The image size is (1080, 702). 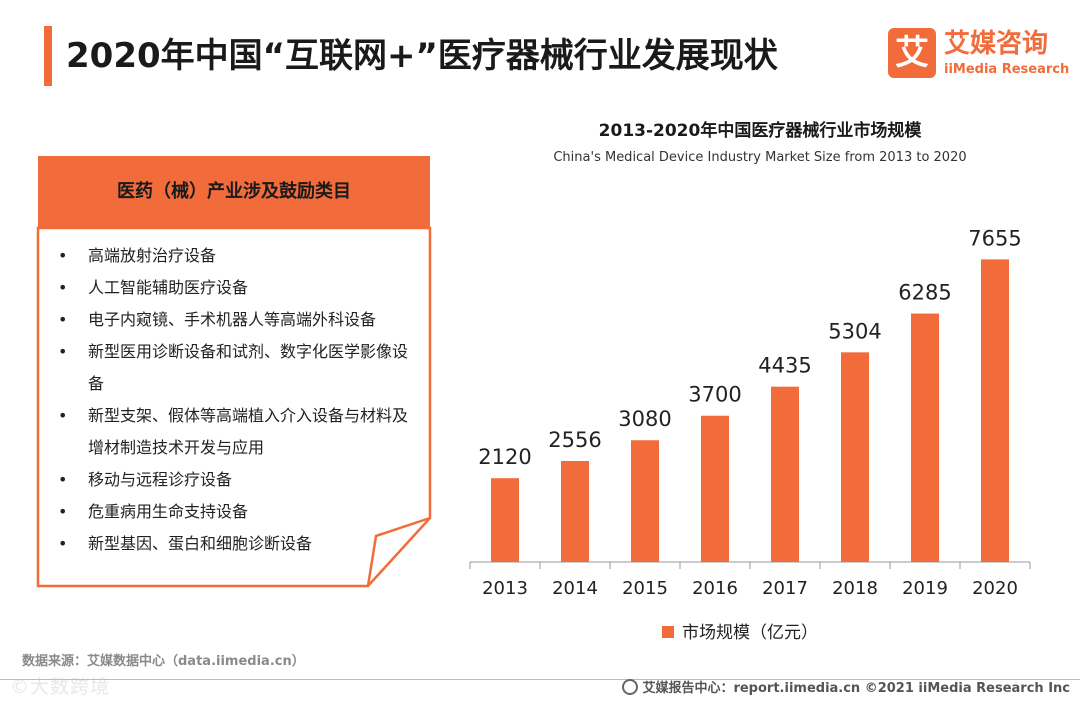 I want to click on watermark: ©大数跨境, so click(x=60, y=687).